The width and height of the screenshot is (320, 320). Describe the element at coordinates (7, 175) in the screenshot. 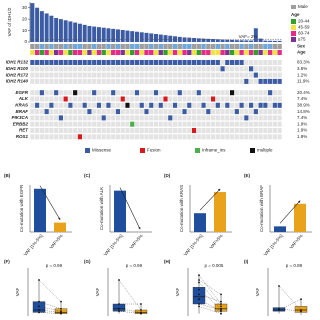

I see `panel-label: (B)` at that location.